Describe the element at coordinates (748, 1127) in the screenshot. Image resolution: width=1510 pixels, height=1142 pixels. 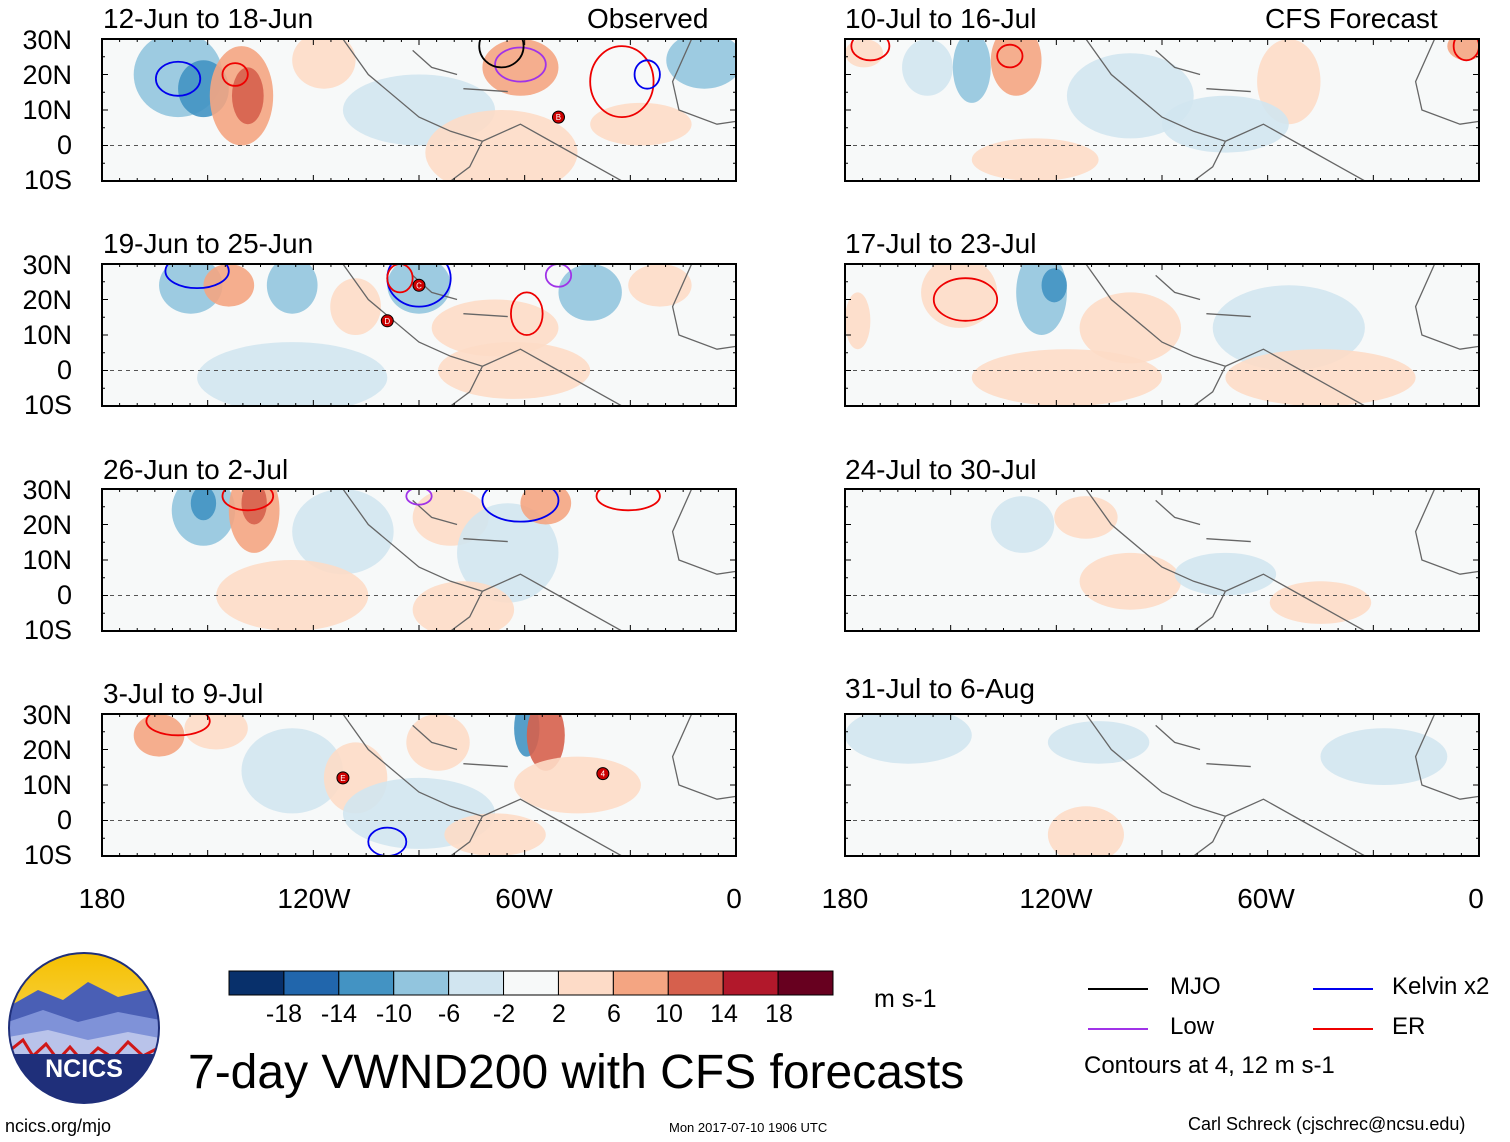
I see `timestamp: Mon 2017-07-10 1906 UTC` at that location.